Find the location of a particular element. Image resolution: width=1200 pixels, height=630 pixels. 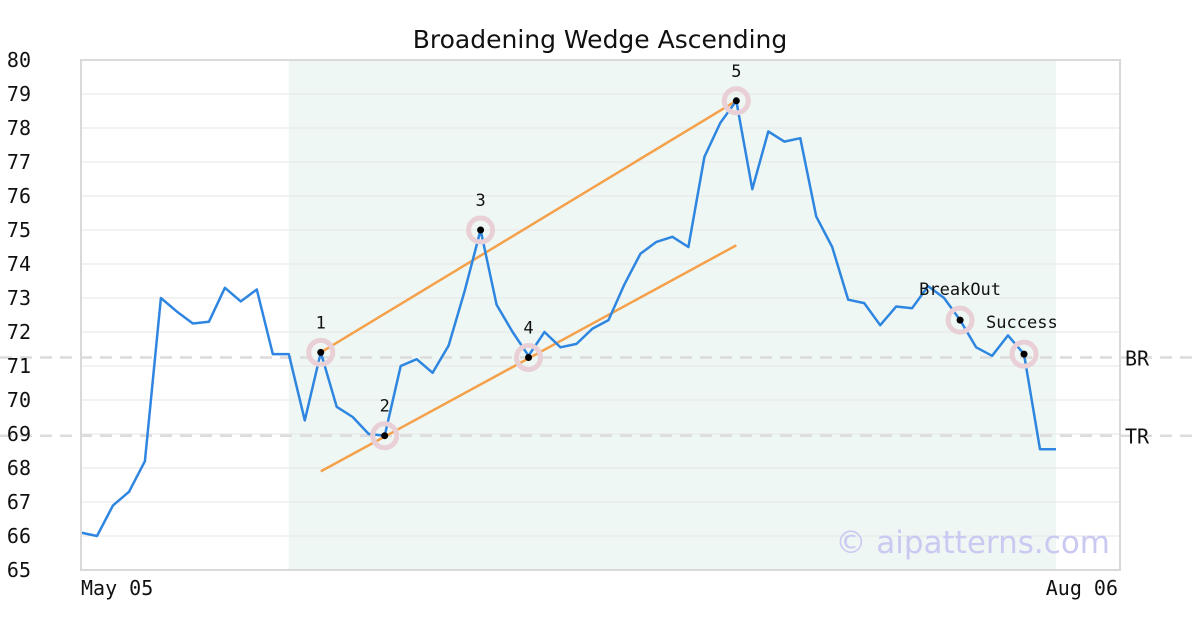

y-tick-label: 75 is located at coordinates (19, 230).